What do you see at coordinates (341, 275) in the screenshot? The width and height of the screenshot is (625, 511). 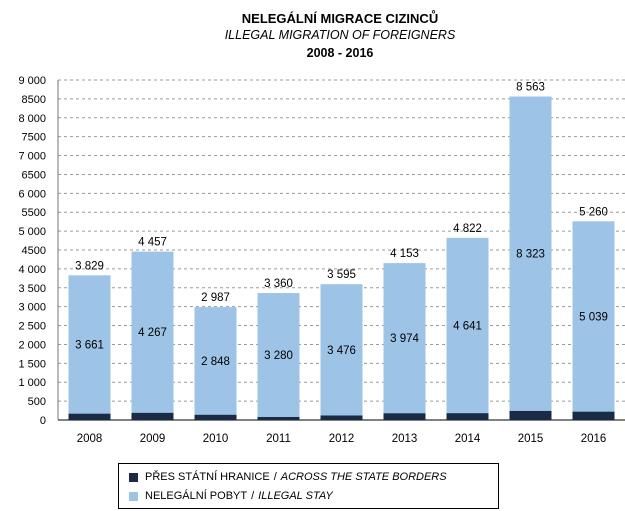 I see `total-data-label: 3 595` at bounding box center [341, 275].